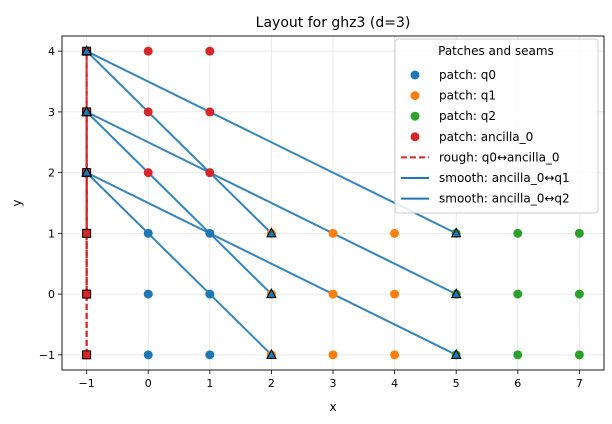  What do you see at coordinates (332, 407) in the screenshot?
I see `x-axis-label: x` at bounding box center [332, 407].